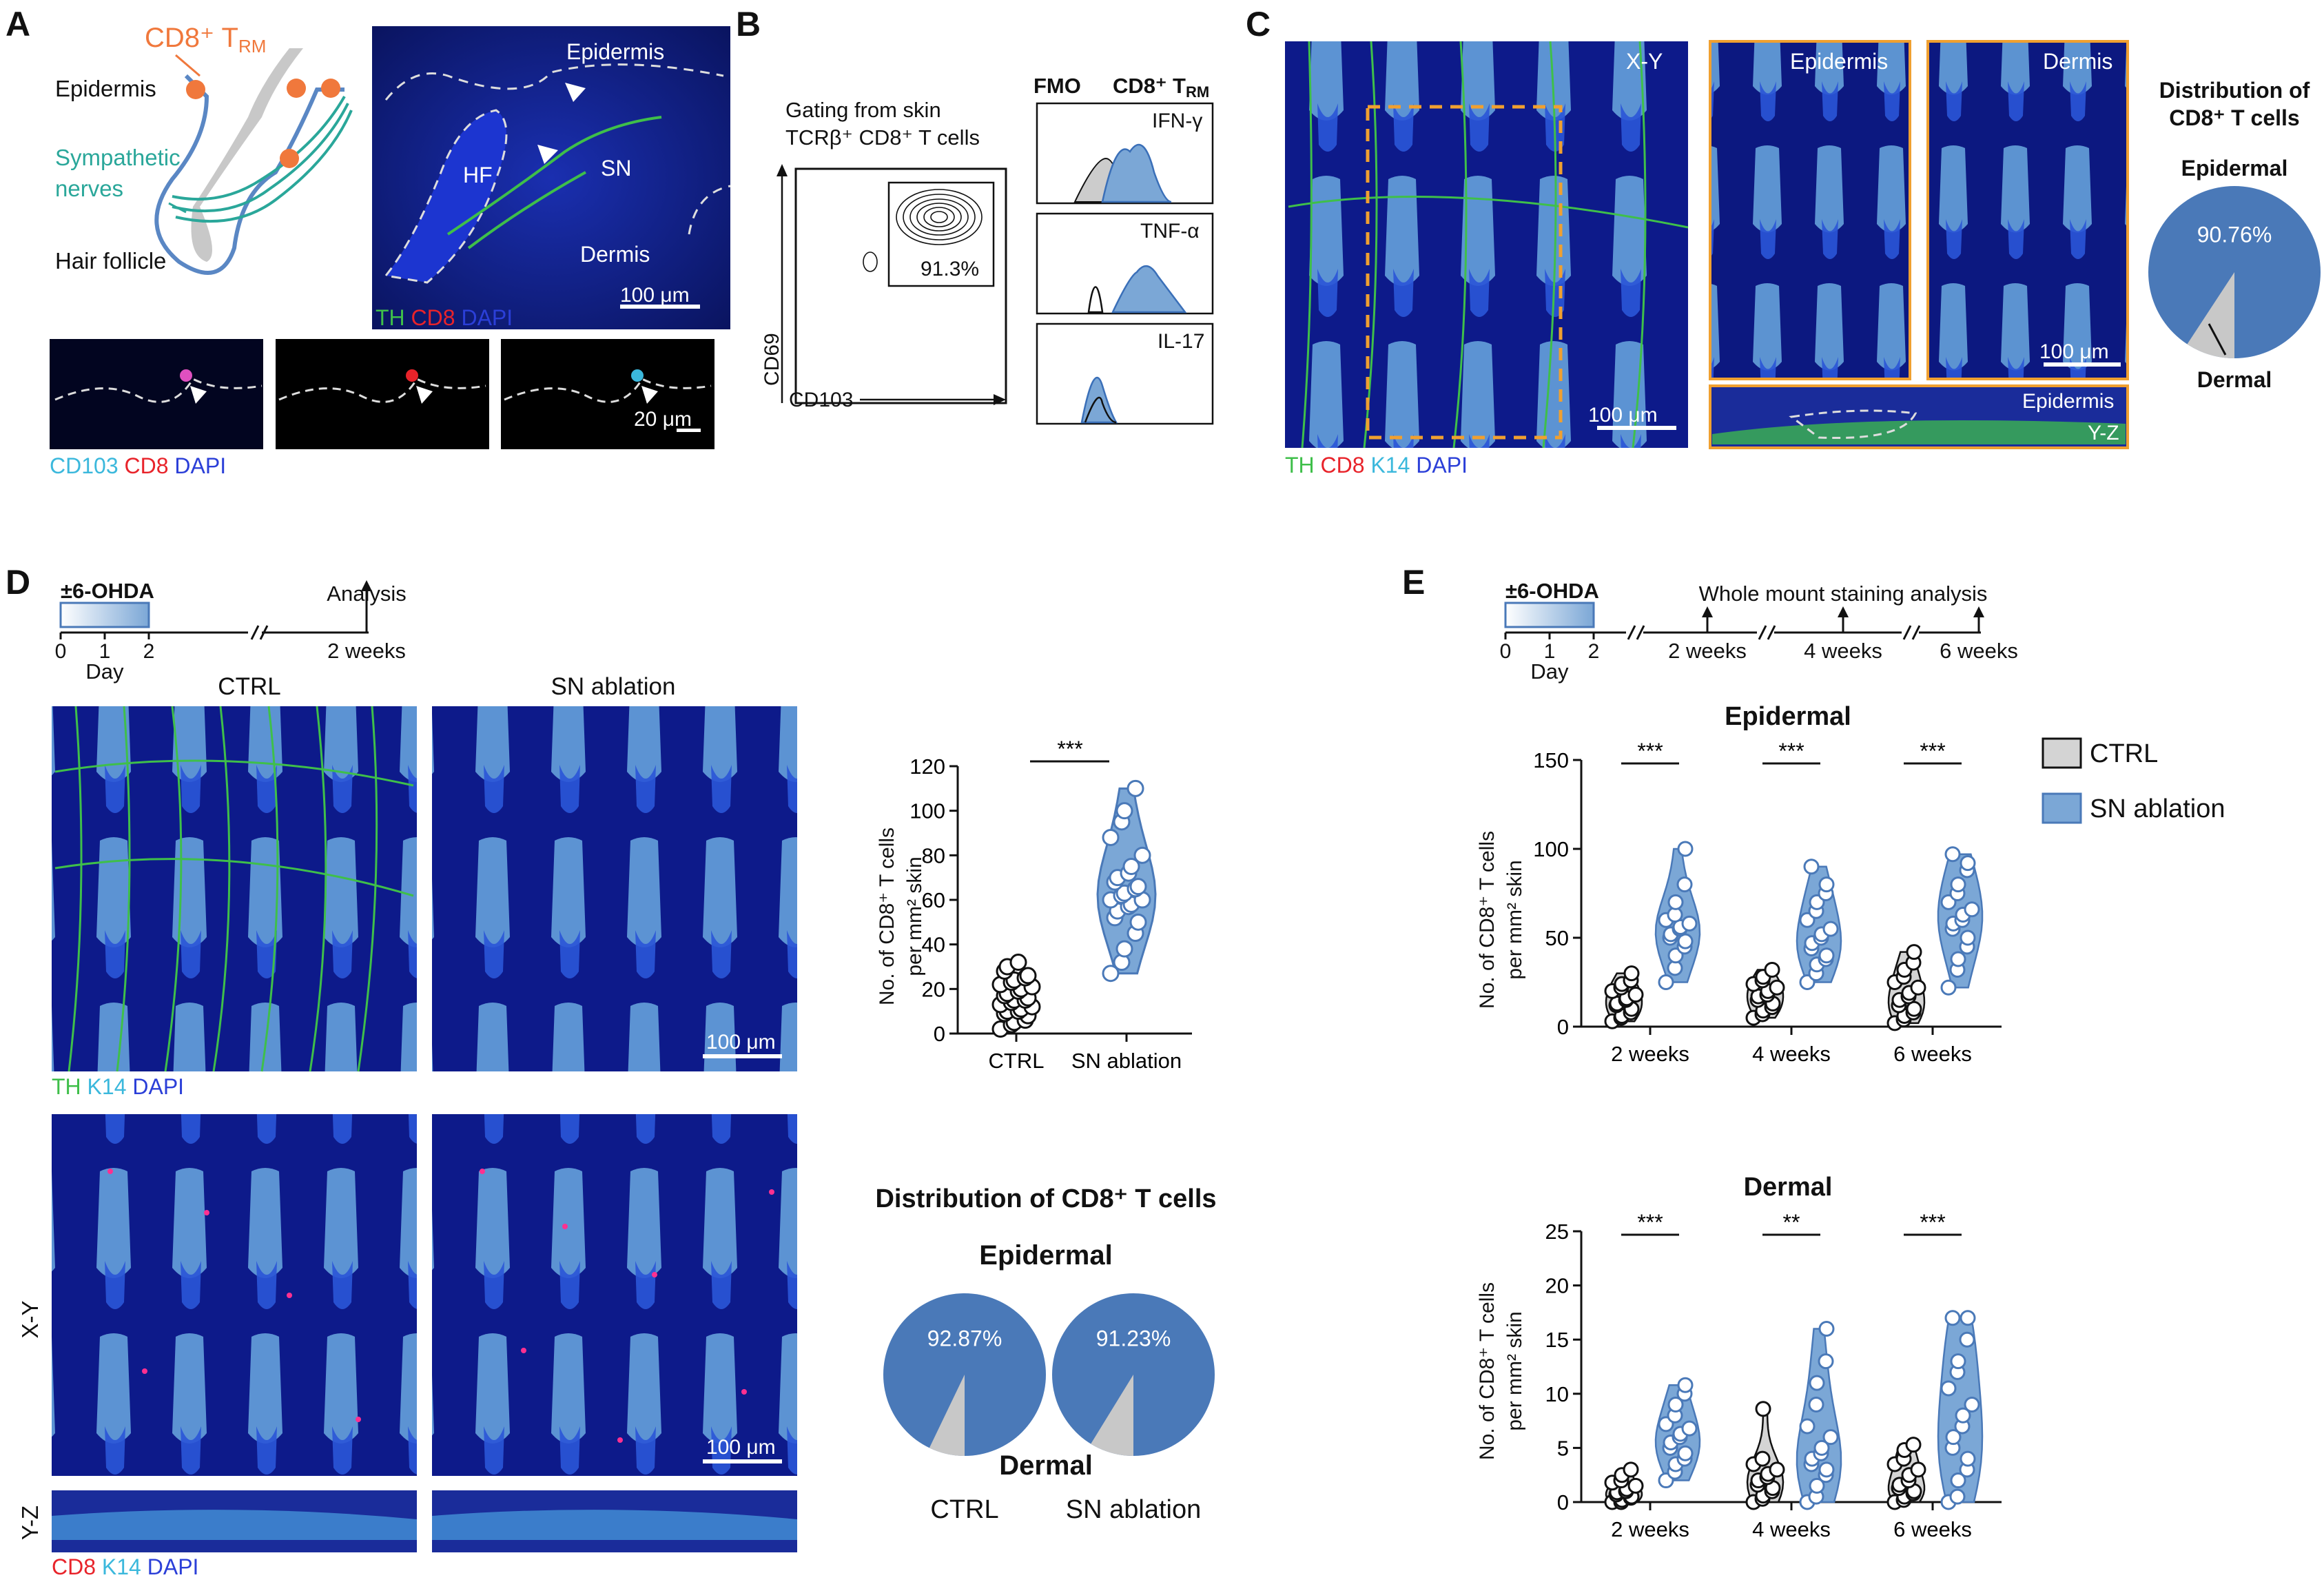 The image size is (2324, 1582). What do you see at coordinates (923, 230) in the screenshot?
I see `contour-lines` at bounding box center [923, 230].